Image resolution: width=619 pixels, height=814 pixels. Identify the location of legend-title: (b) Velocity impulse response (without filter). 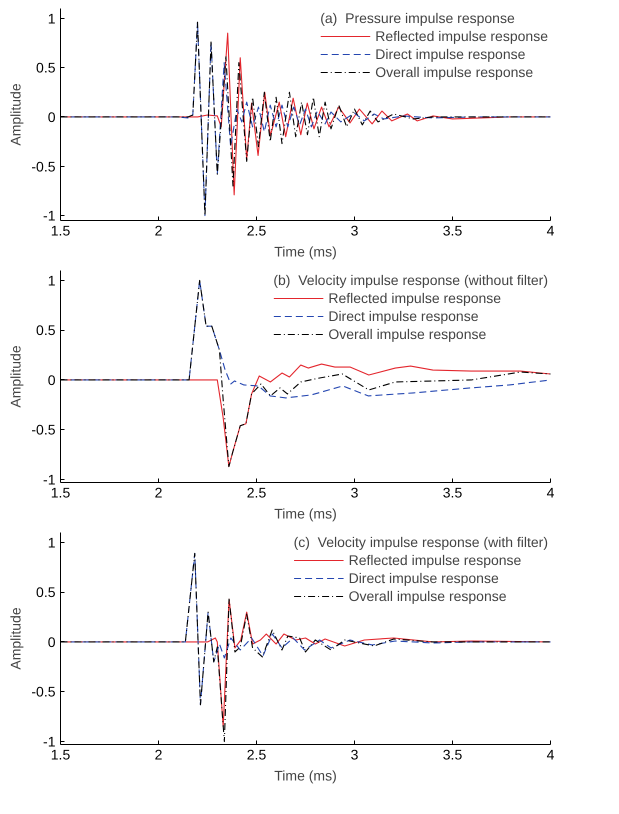
(410, 280).